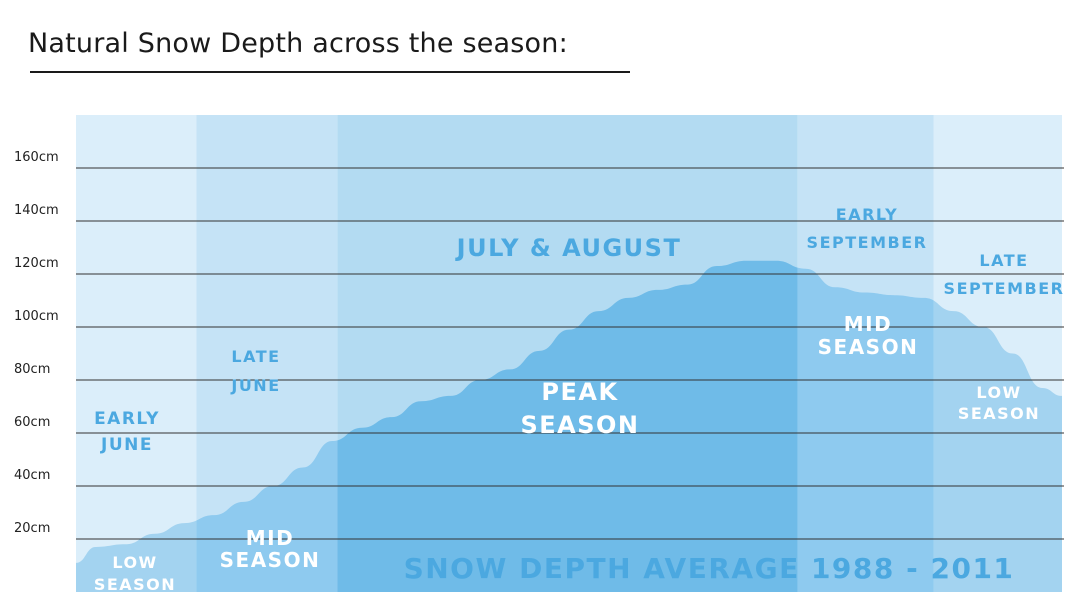 This screenshot has height=602, width=1070. Describe the element at coordinates (32, 422) in the screenshot. I see `y-tick-label: 60cm` at that location.